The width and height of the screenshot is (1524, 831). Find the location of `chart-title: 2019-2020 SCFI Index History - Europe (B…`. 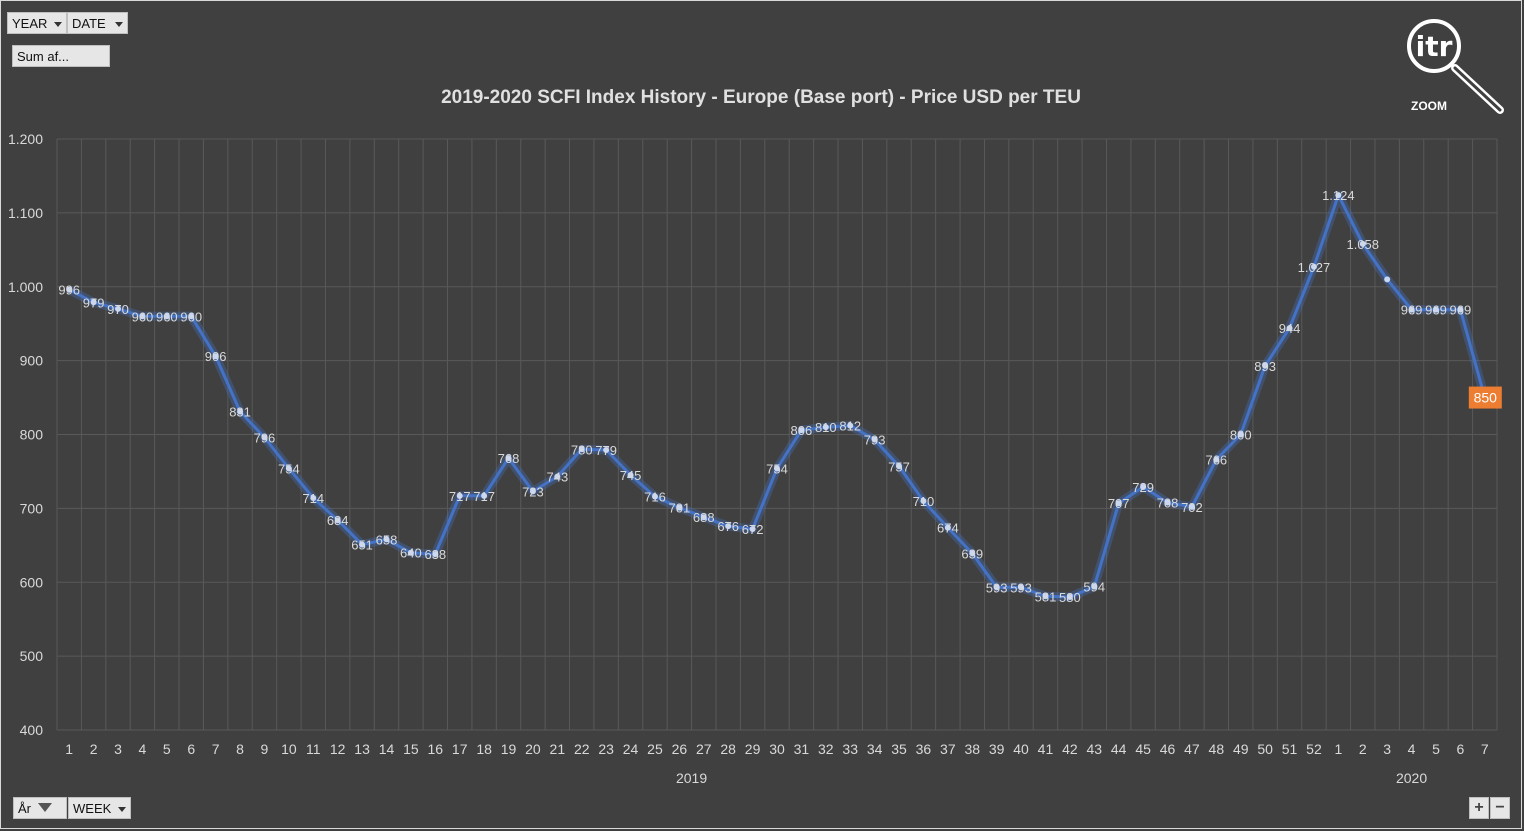

chart-title: 2019-2020 SCFI Index History - Europe (B… is located at coordinates (761, 97).